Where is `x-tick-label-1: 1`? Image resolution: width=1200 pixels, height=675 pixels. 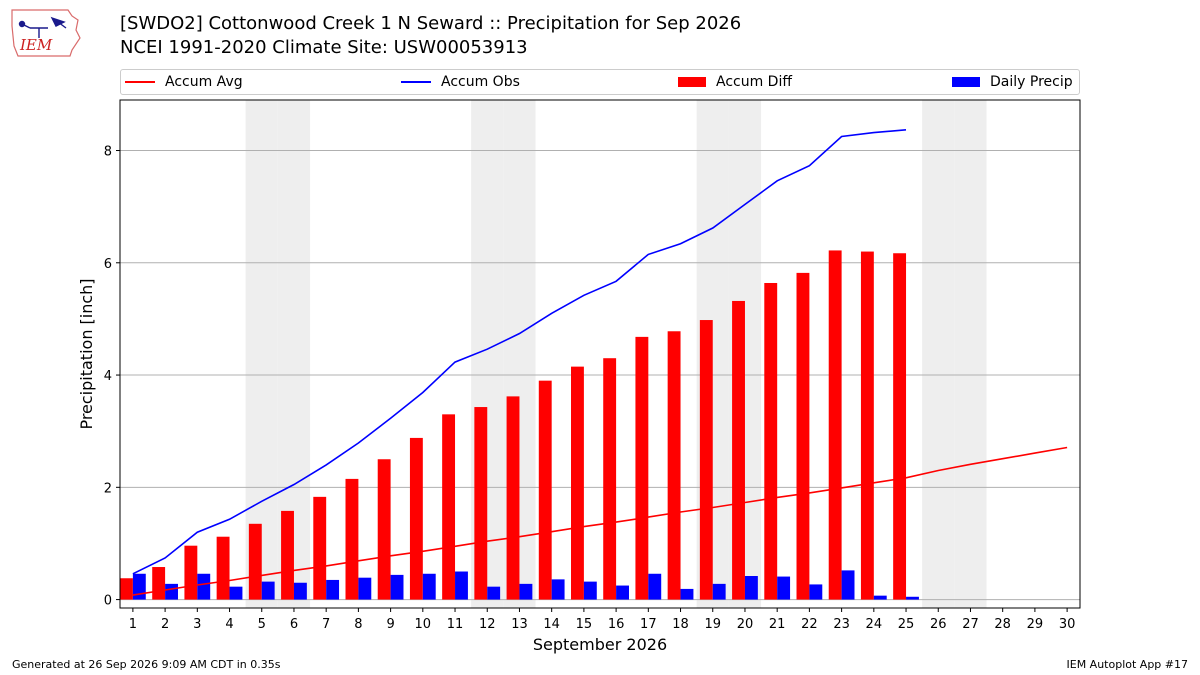 x-tick-label-1: 1 is located at coordinates (133, 624).